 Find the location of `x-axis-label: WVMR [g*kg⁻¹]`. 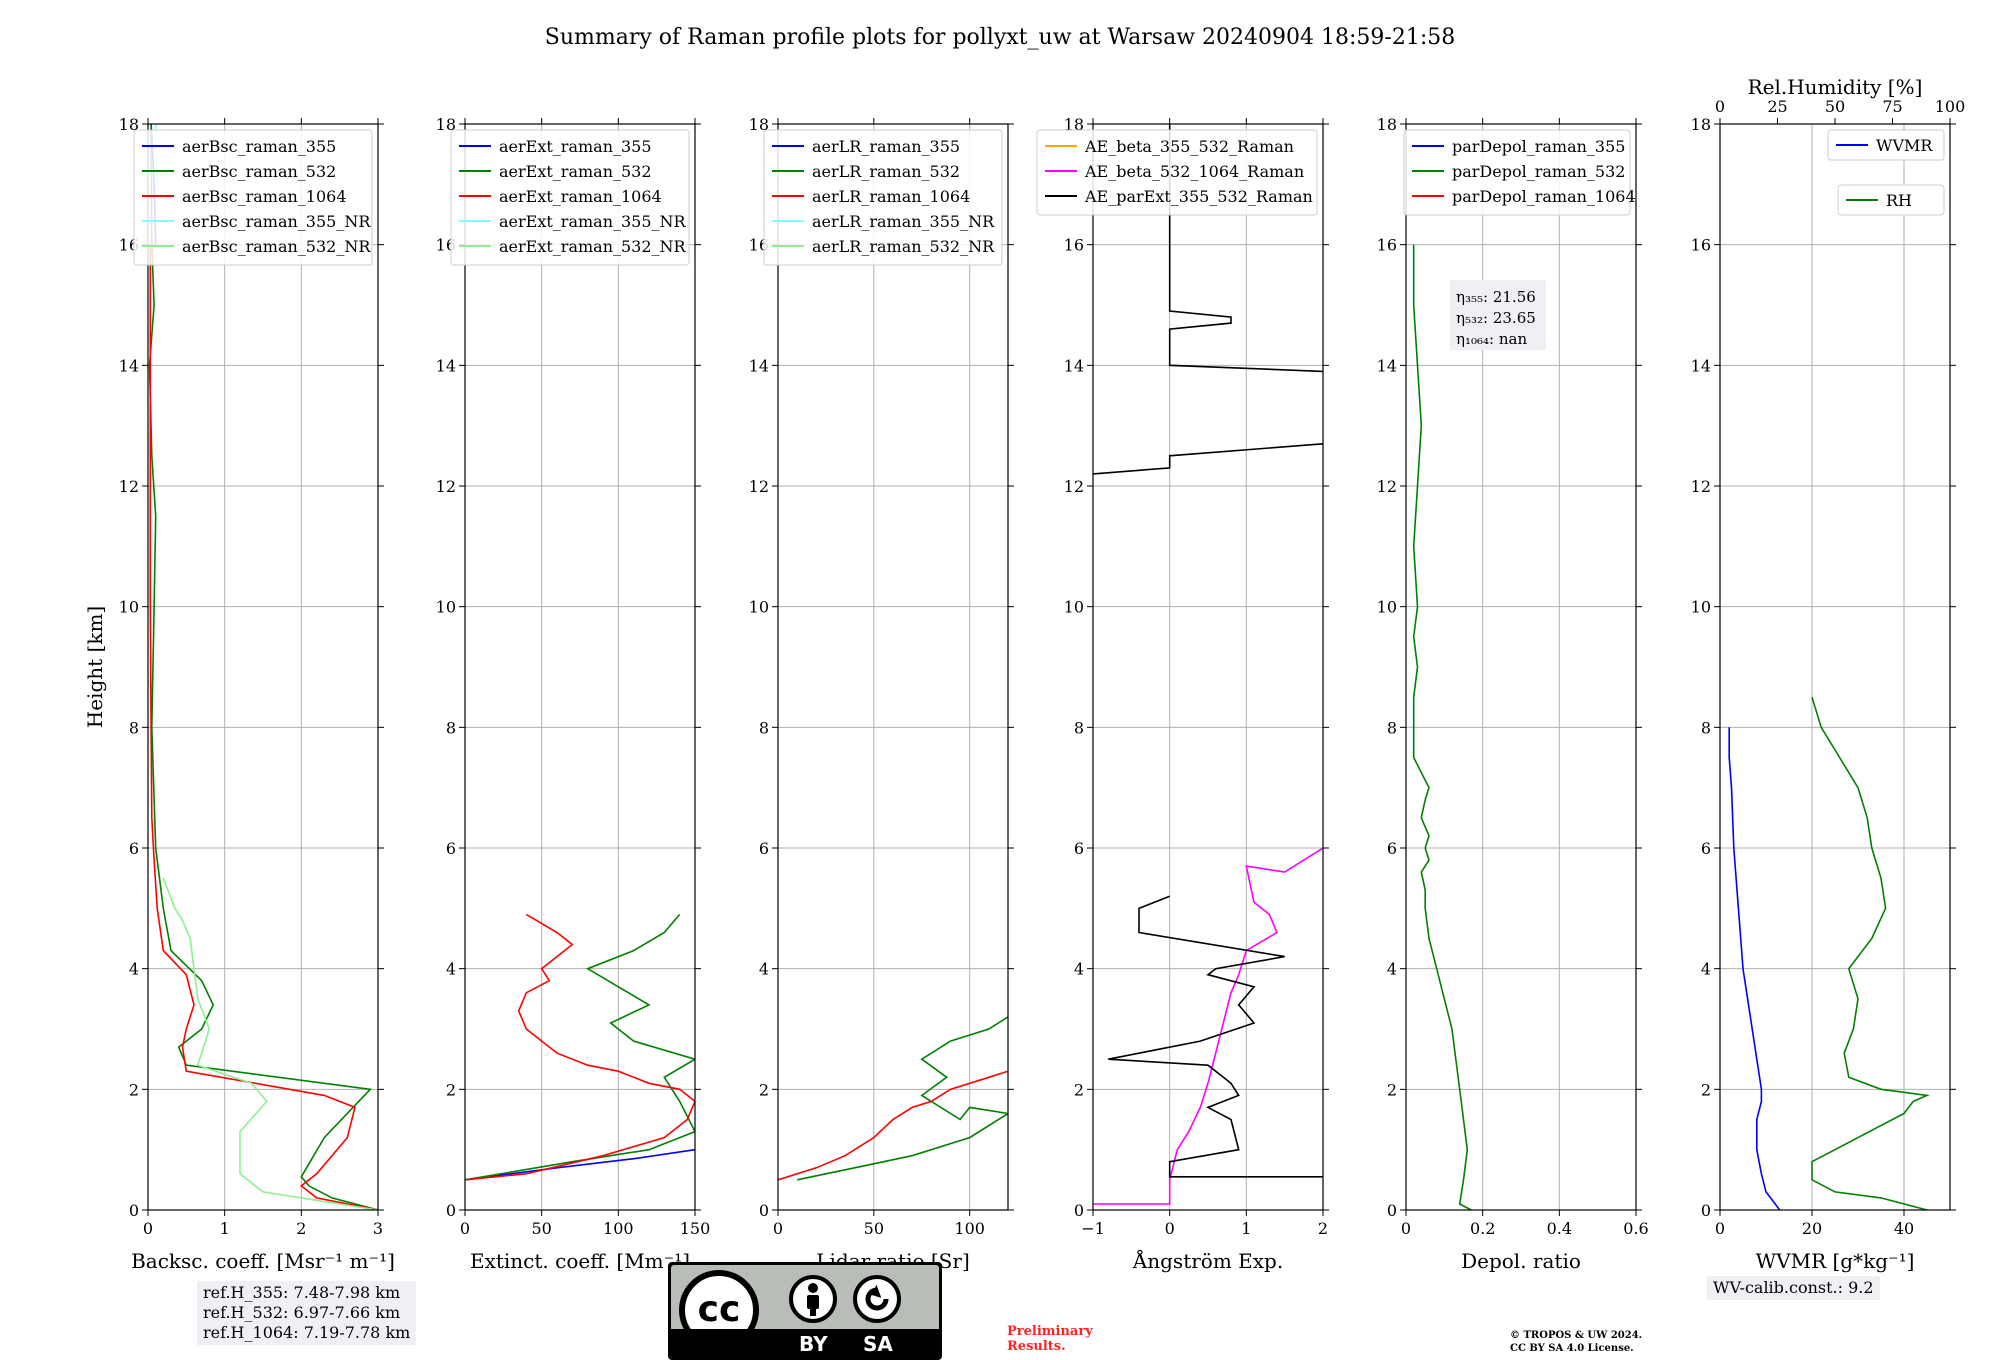

x-axis-label: WVMR [g*kg⁻¹] is located at coordinates (1835, 1261).